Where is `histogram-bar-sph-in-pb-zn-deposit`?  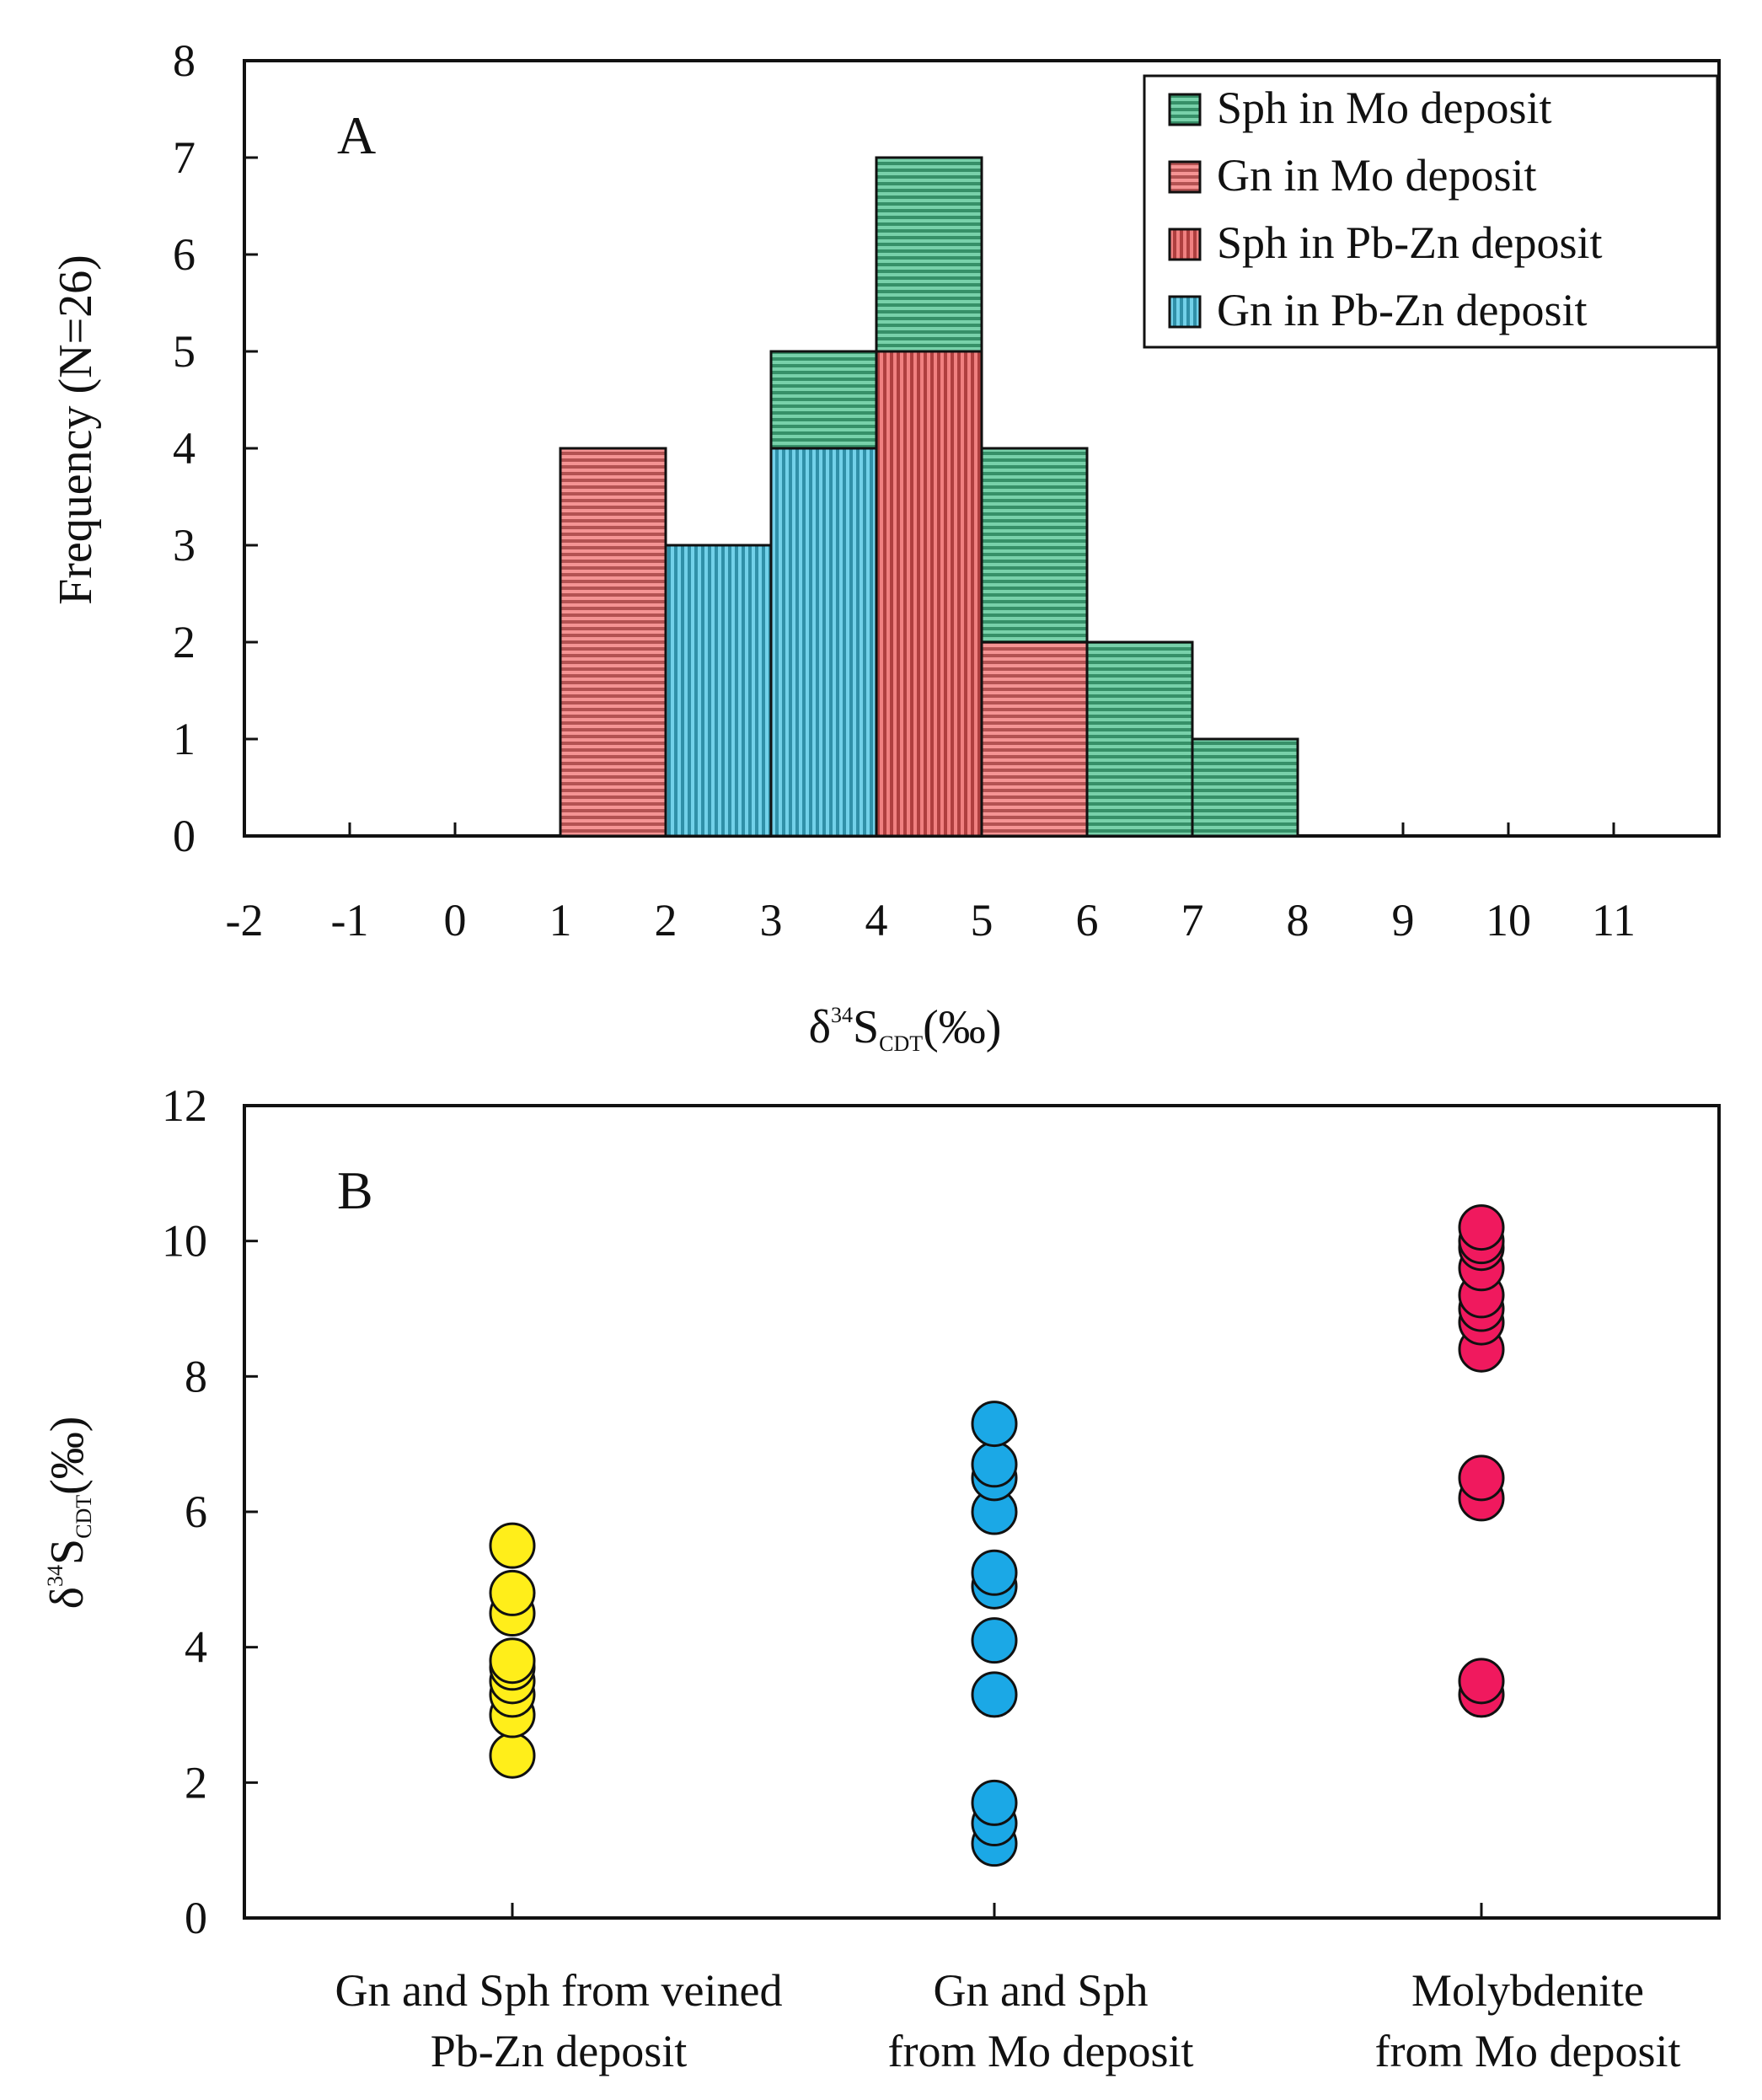
histogram-bar-sph-in-pb-zn-deposit is located at coordinates (929, 594).